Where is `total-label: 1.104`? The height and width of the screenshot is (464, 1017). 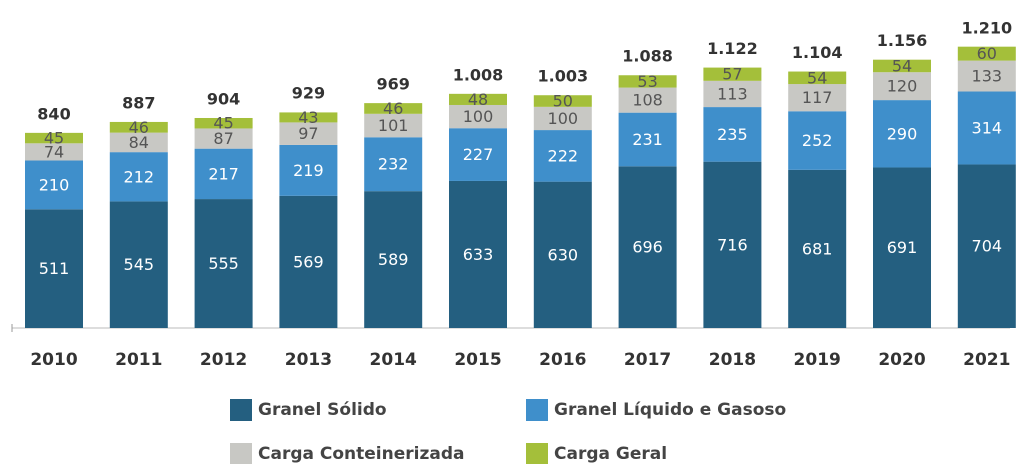
total-label: 1.104 is located at coordinates (817, 52).